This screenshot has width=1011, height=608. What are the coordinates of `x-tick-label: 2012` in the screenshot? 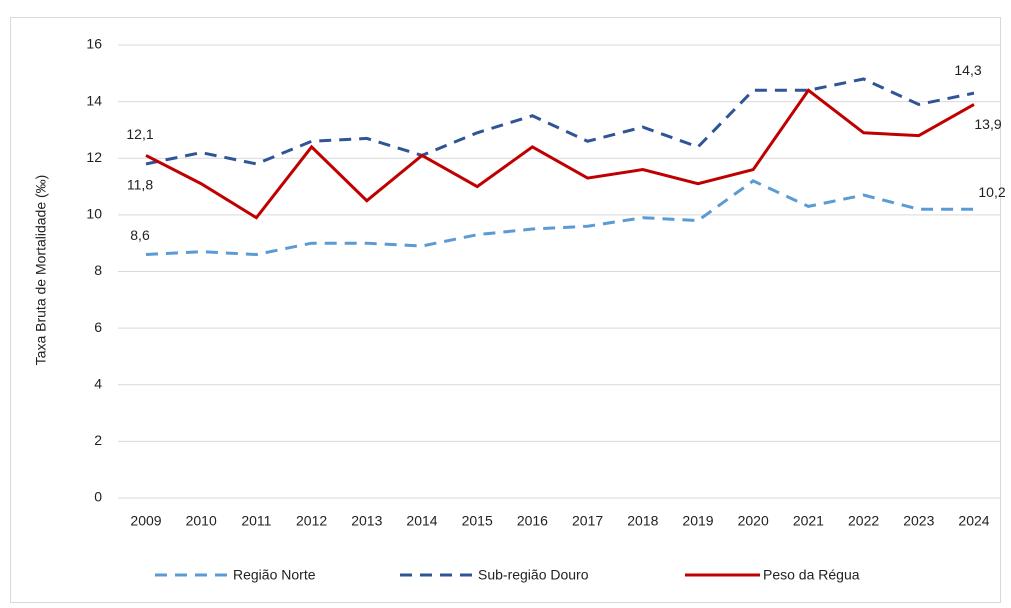 It's located at (311, 521).